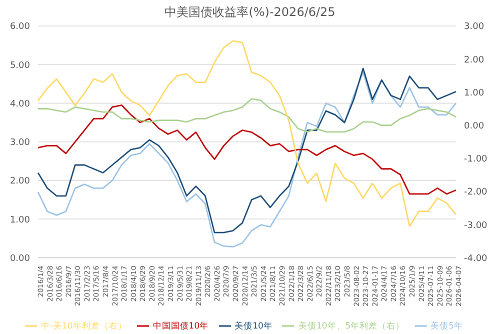  Describe the element at coordinates (20, 27) in the screenshot. I see `y-tick-label: 6.00` at that location.